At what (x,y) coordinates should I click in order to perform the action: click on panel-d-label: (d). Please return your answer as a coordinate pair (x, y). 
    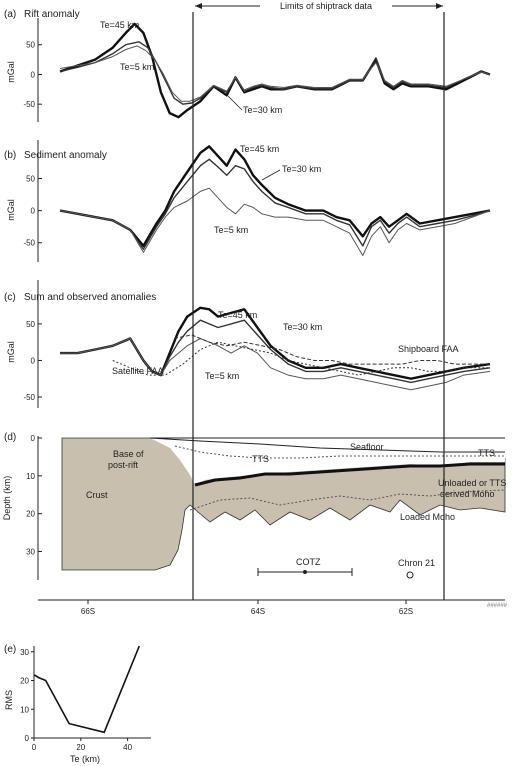
    Looking at the image, I should click on (10, 437).